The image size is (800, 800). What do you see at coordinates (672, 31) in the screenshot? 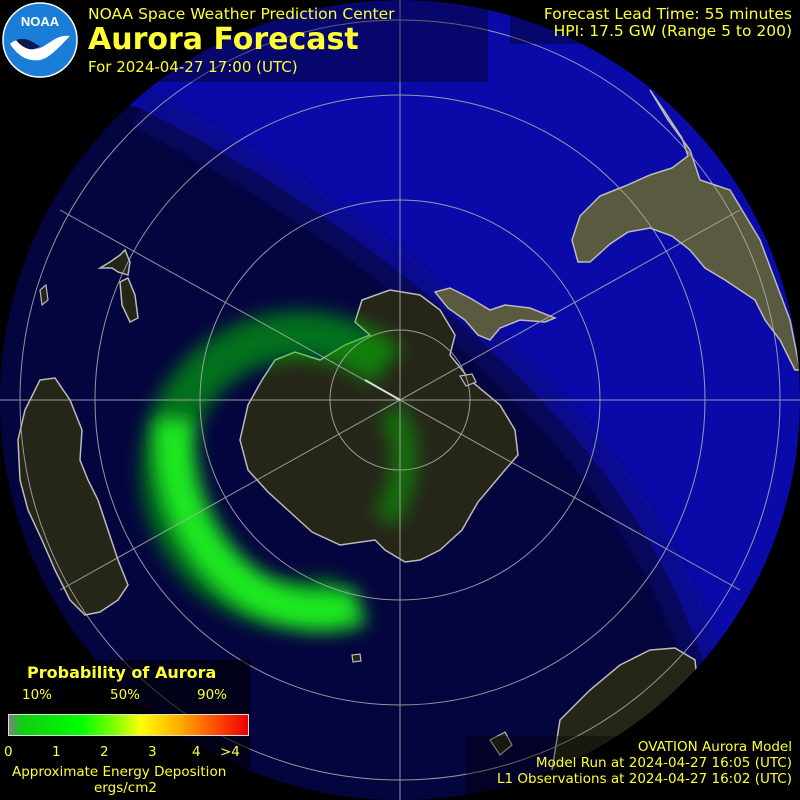
I see `hpi-value: HPI: 17.5 GW (Range 5 to 200)` at bounding box center [672, 31].